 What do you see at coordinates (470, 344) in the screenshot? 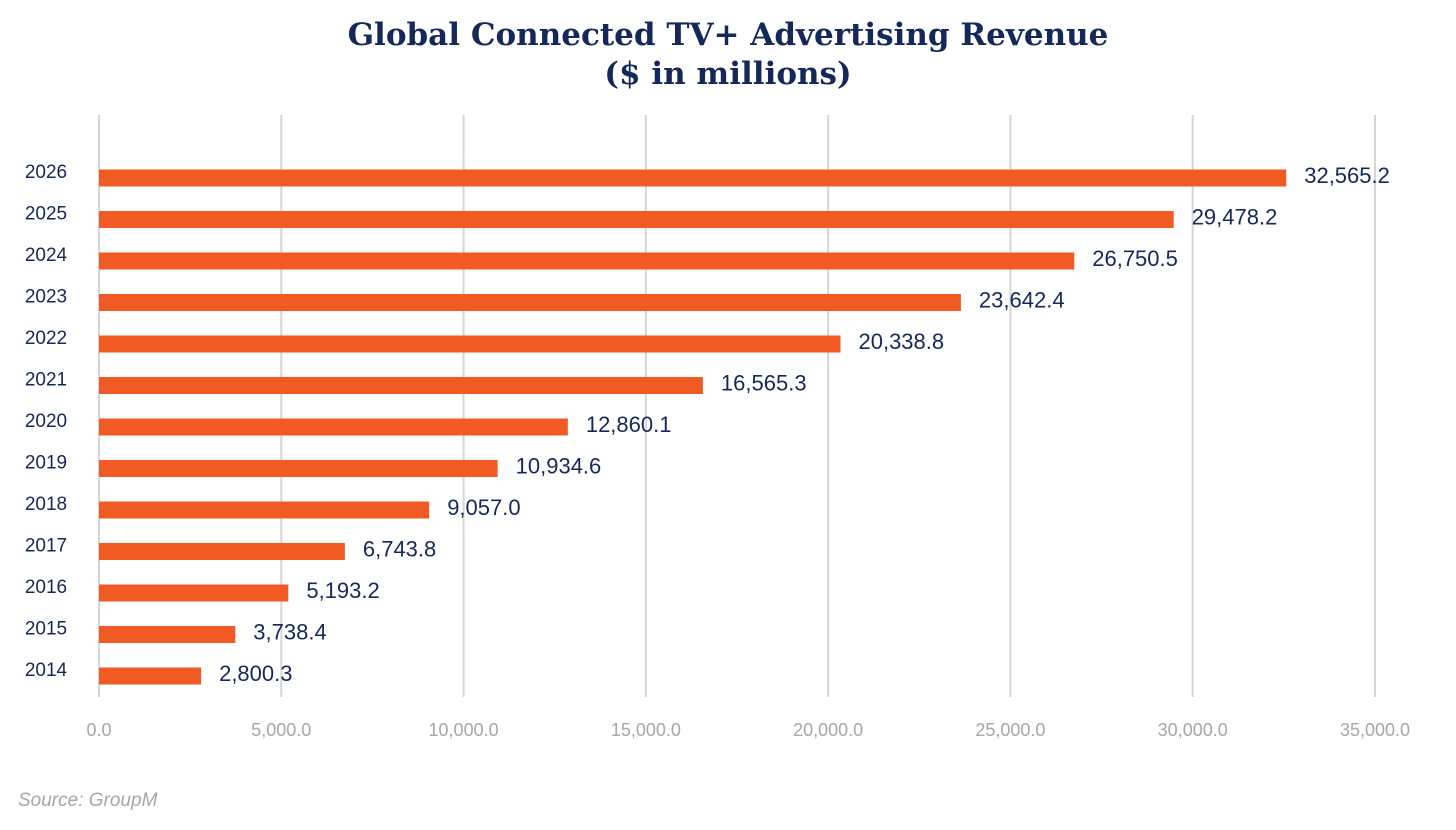
I see `bar-2022` at bounding box center [470, 344].